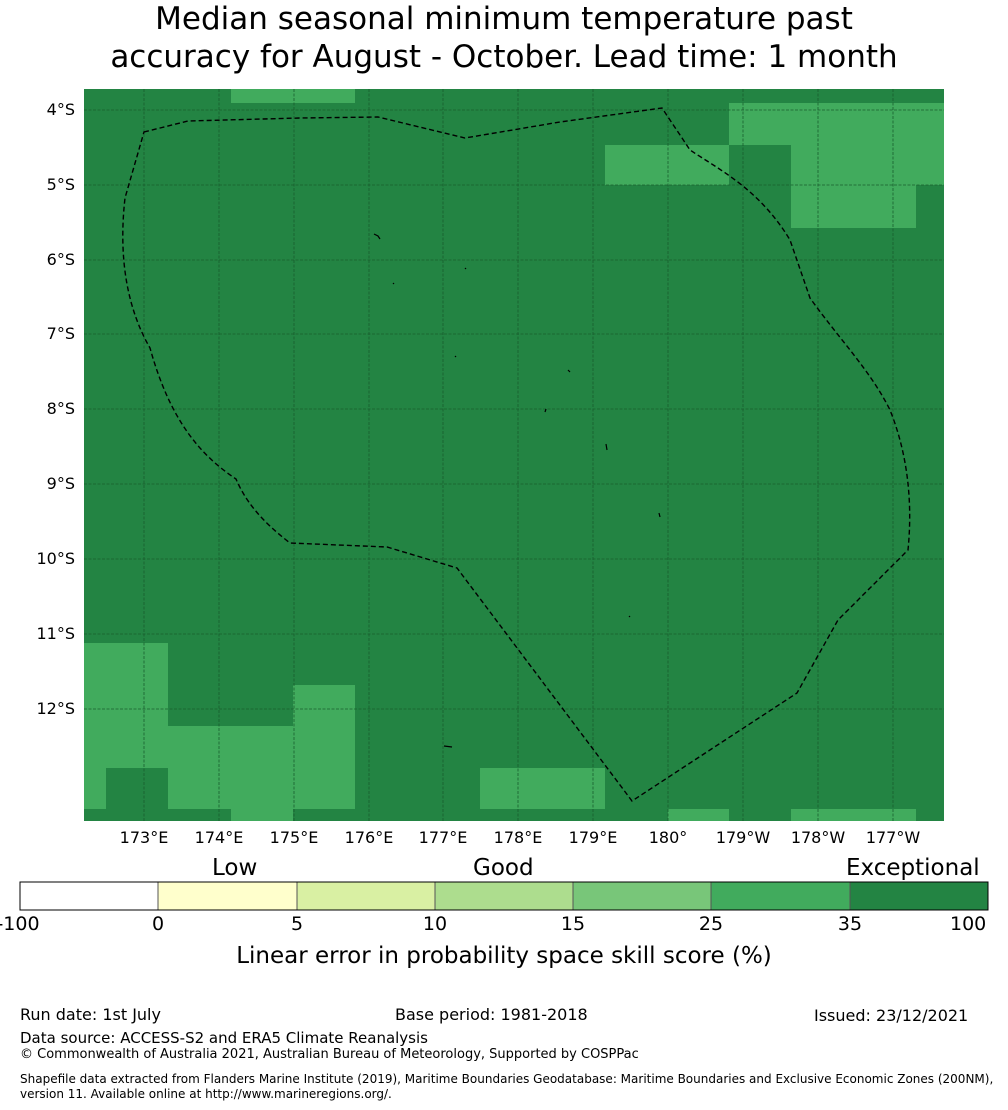 The width and height of the screenshot is (1008, 1110). I want to click on colorbar-frame, so click(504, 896).